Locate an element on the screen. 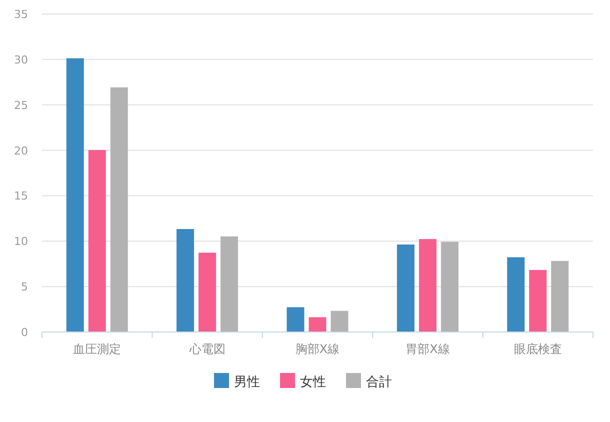 The image size is (610, 422). y-tick-label: 30 is located at coordinates (21, 59).